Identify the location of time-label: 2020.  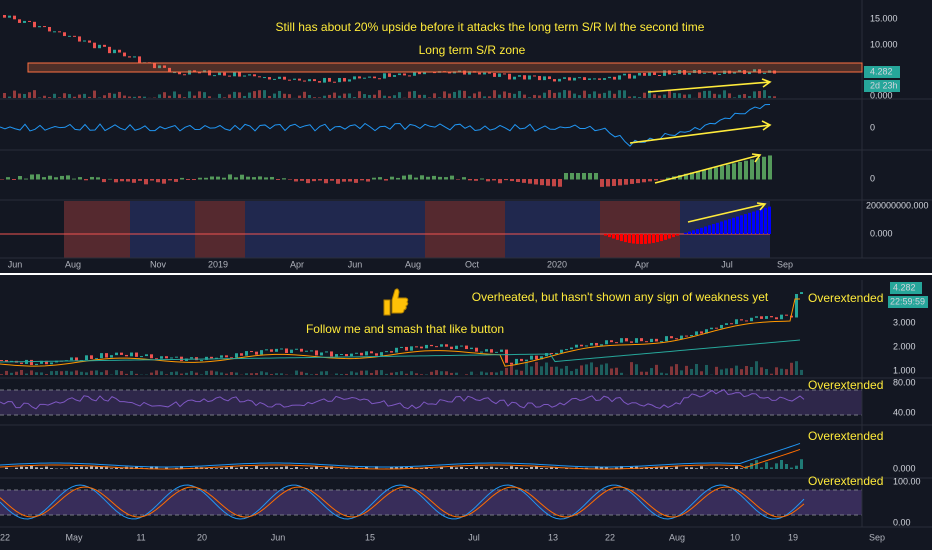
(557, 264).